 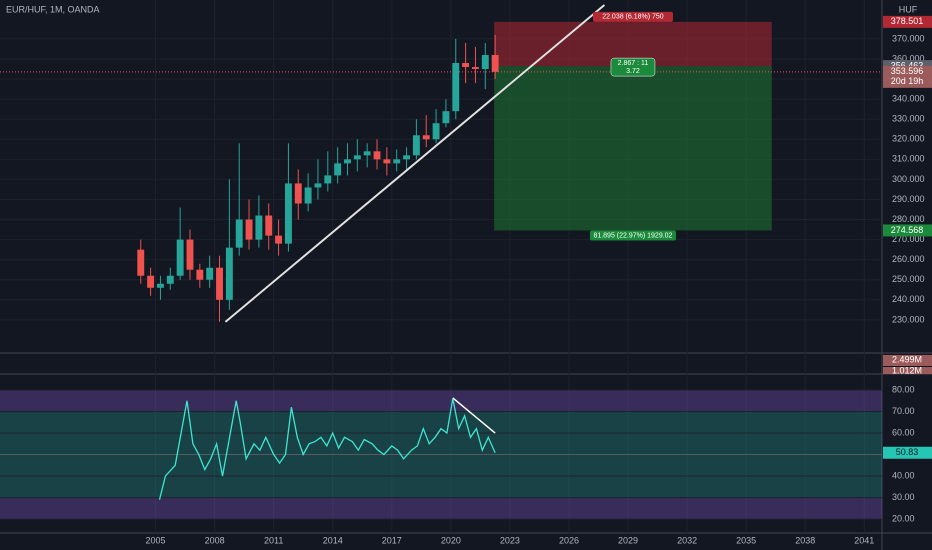 I want to click on y-tick-label: 360.000, so click(x=908, y=58).